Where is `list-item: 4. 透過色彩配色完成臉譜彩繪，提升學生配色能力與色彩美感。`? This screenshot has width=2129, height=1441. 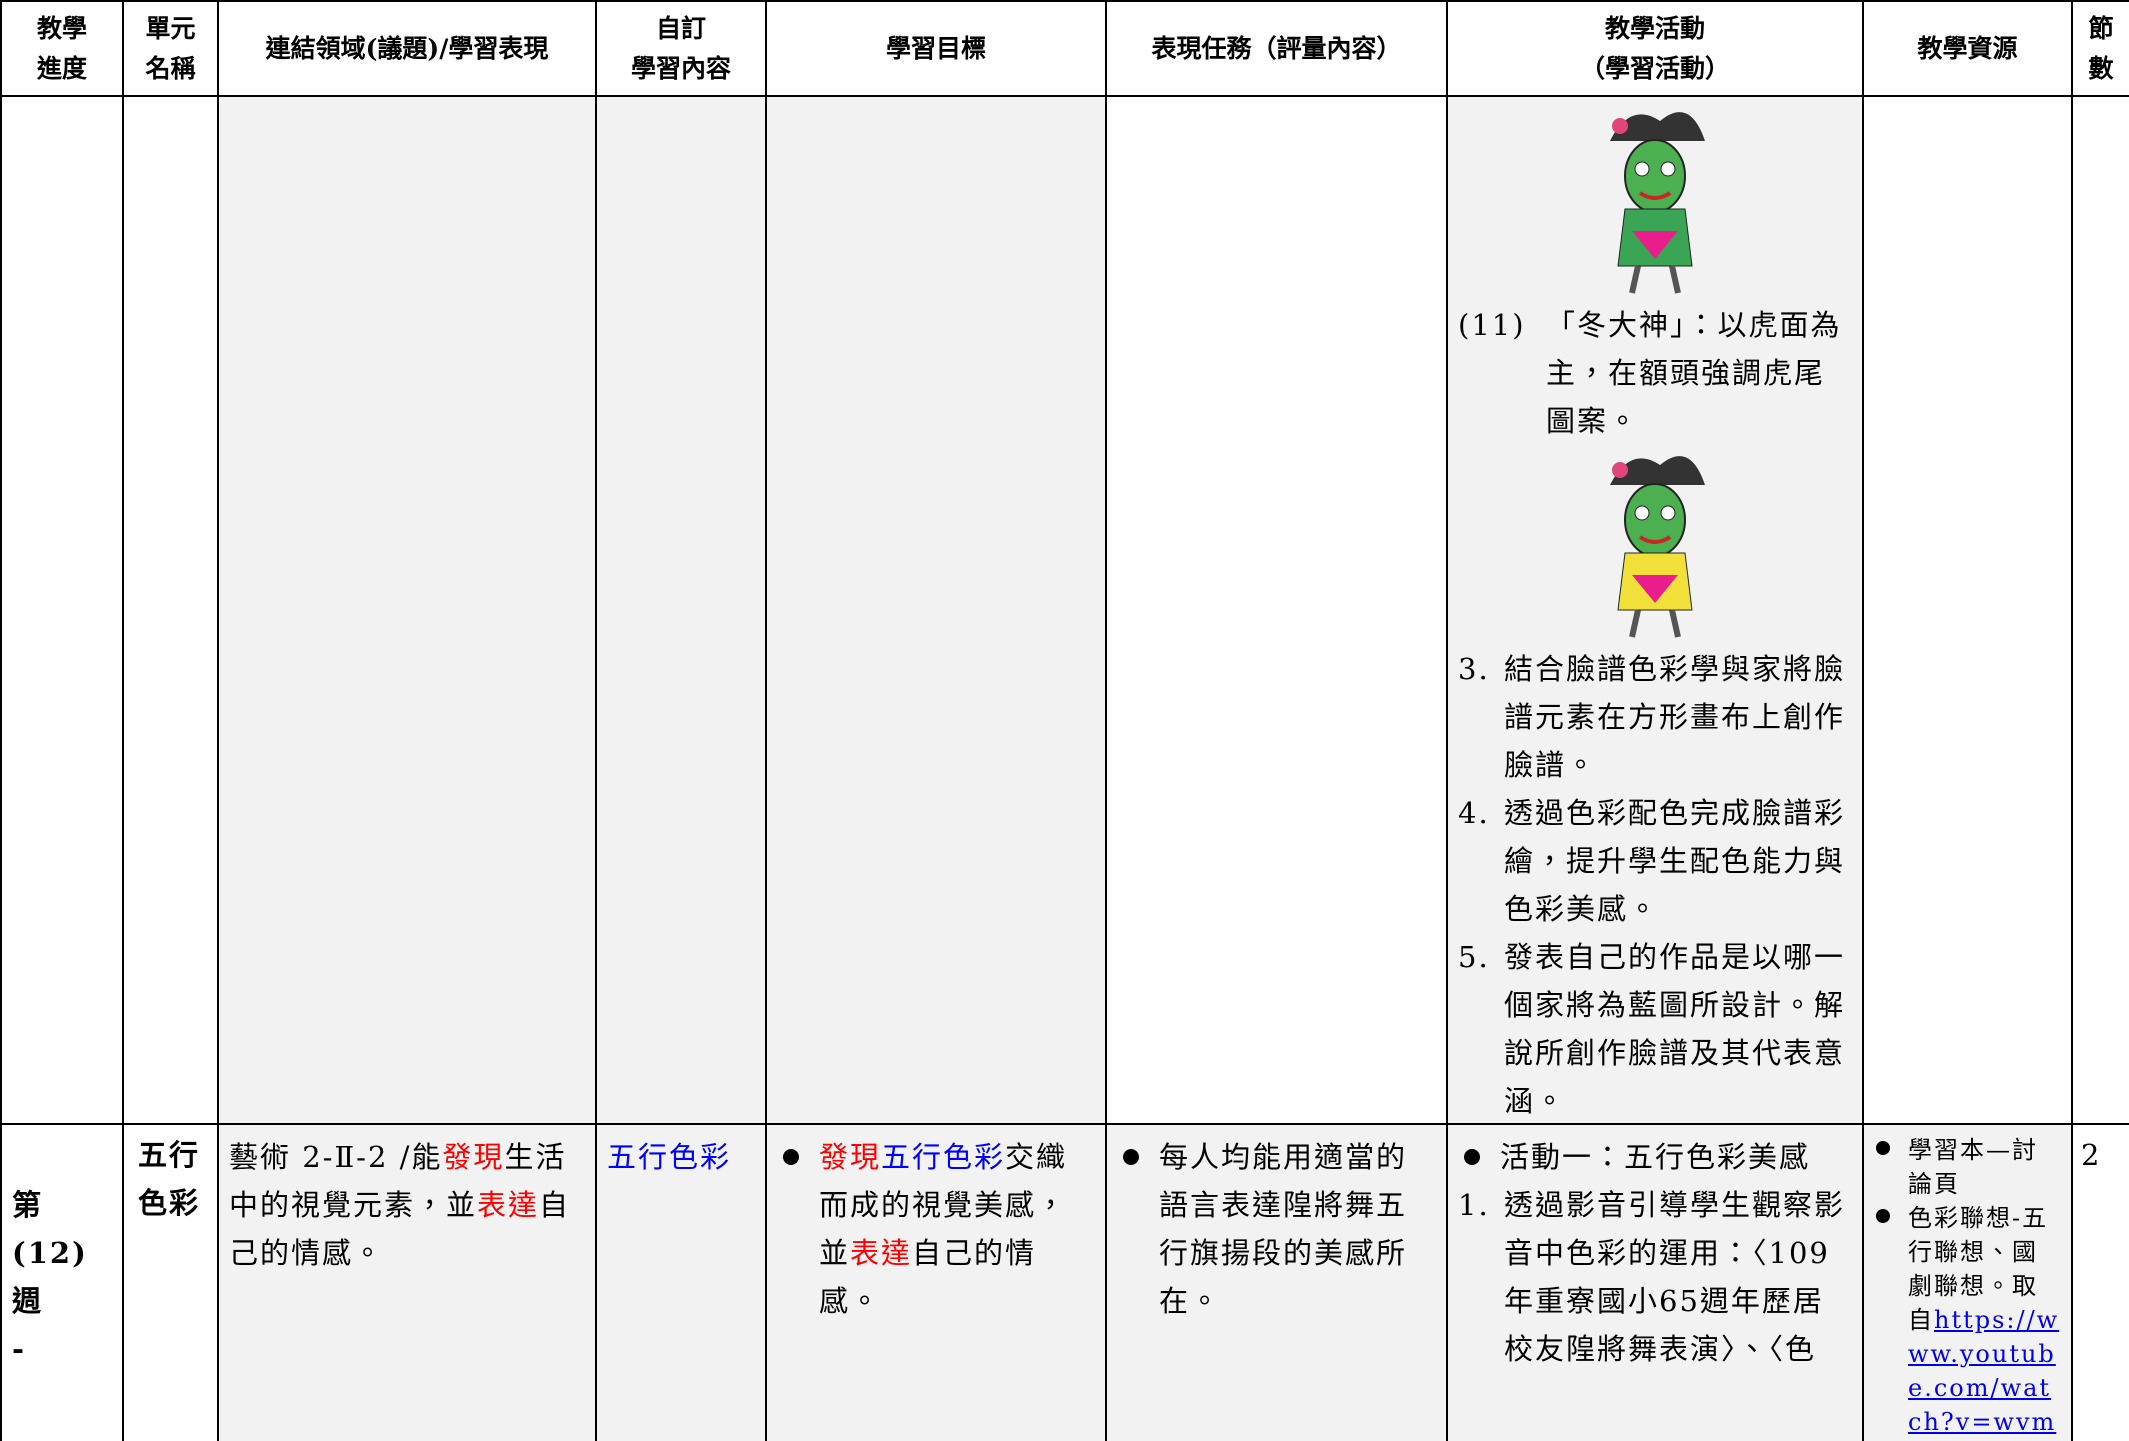
list-item: 4. 透過色彩配色完成臉譜彩繪，提升學生配色能力與色彩美感。 is located at coordinates (1655, 861).